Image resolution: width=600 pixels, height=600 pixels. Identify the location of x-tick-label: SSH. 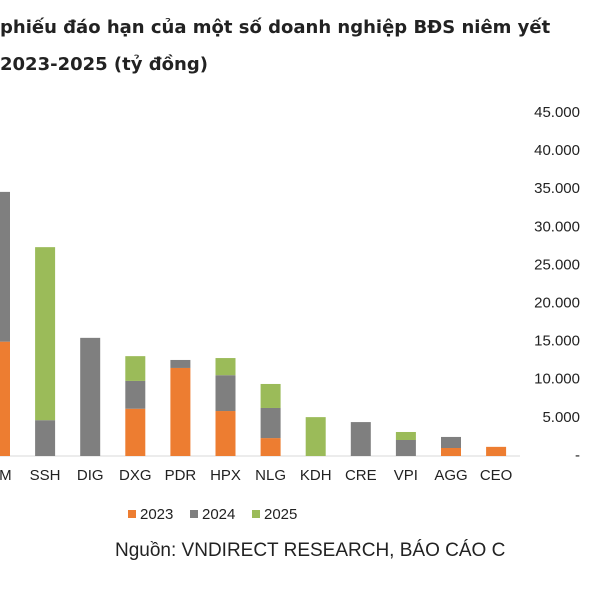
(45, 475).